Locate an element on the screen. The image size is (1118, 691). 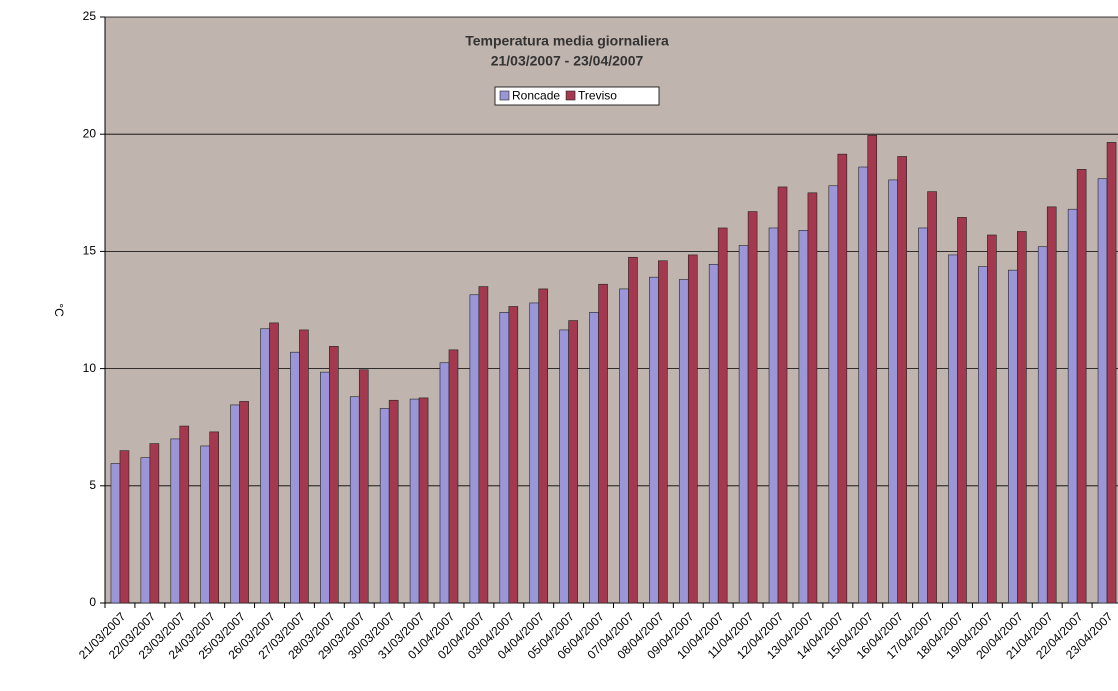
chart-title: Temperatura media giornaliera is located at coordinates (567, 41).